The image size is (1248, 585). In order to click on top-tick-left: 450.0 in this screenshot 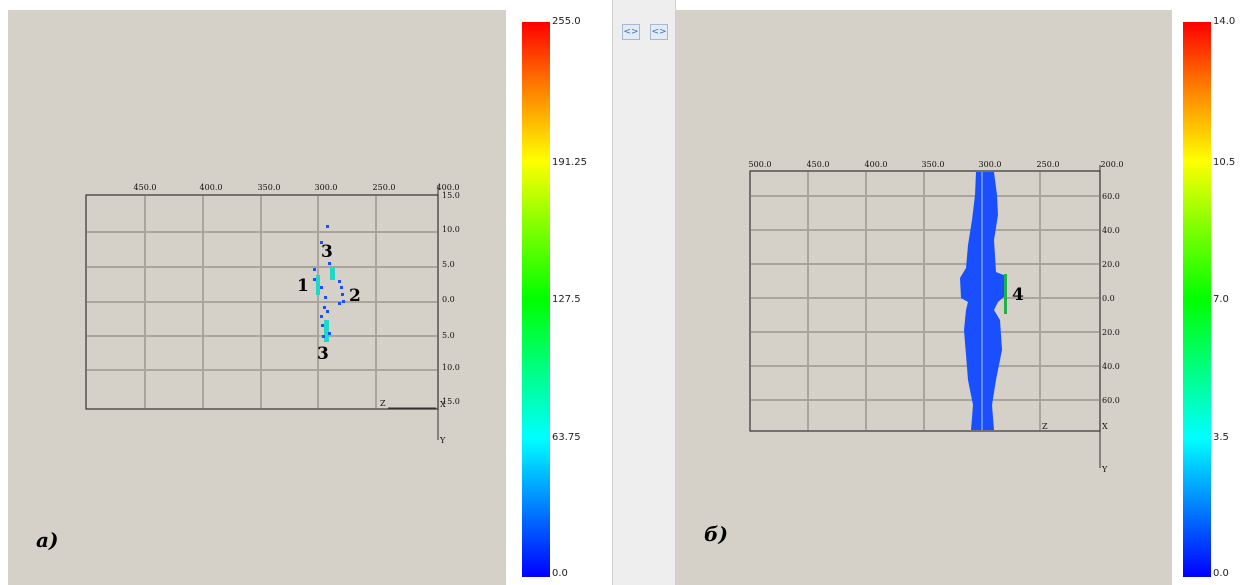, I will do `click(145, 187)`.